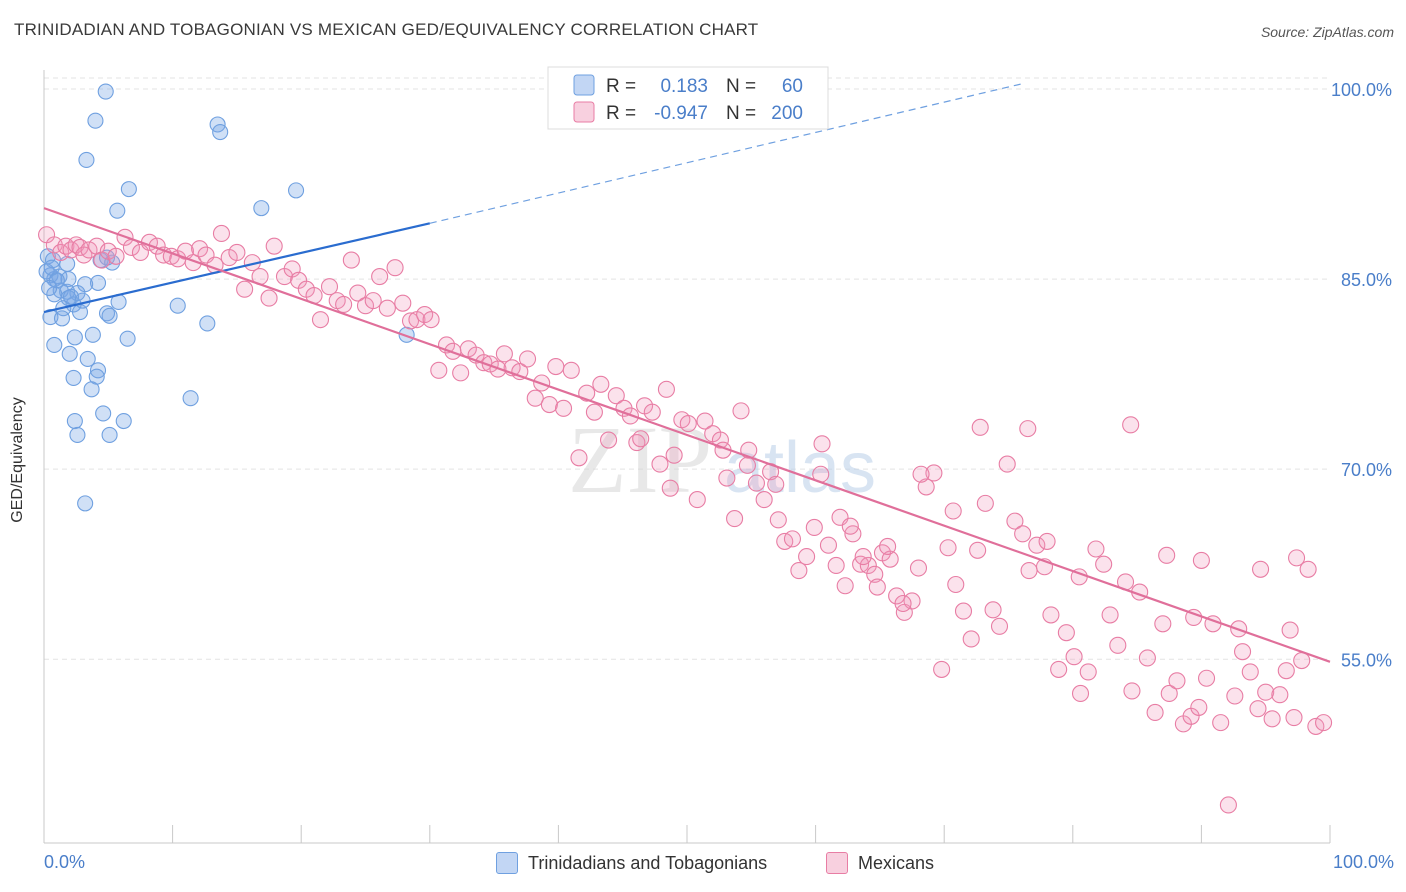 This screenshot has height=892, width=1406. Describe the element at coordinates (1366, 470) in the screenshot. I see `y-tick-label: 70.0%` at that location.